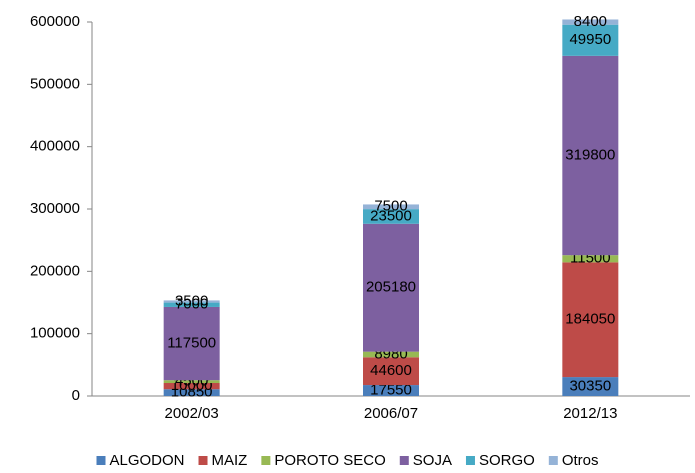  What do you see at coordinates (55, 333) in the screenshot?
I see `y-tick-label: 100000` at bounding box center [55, 333].